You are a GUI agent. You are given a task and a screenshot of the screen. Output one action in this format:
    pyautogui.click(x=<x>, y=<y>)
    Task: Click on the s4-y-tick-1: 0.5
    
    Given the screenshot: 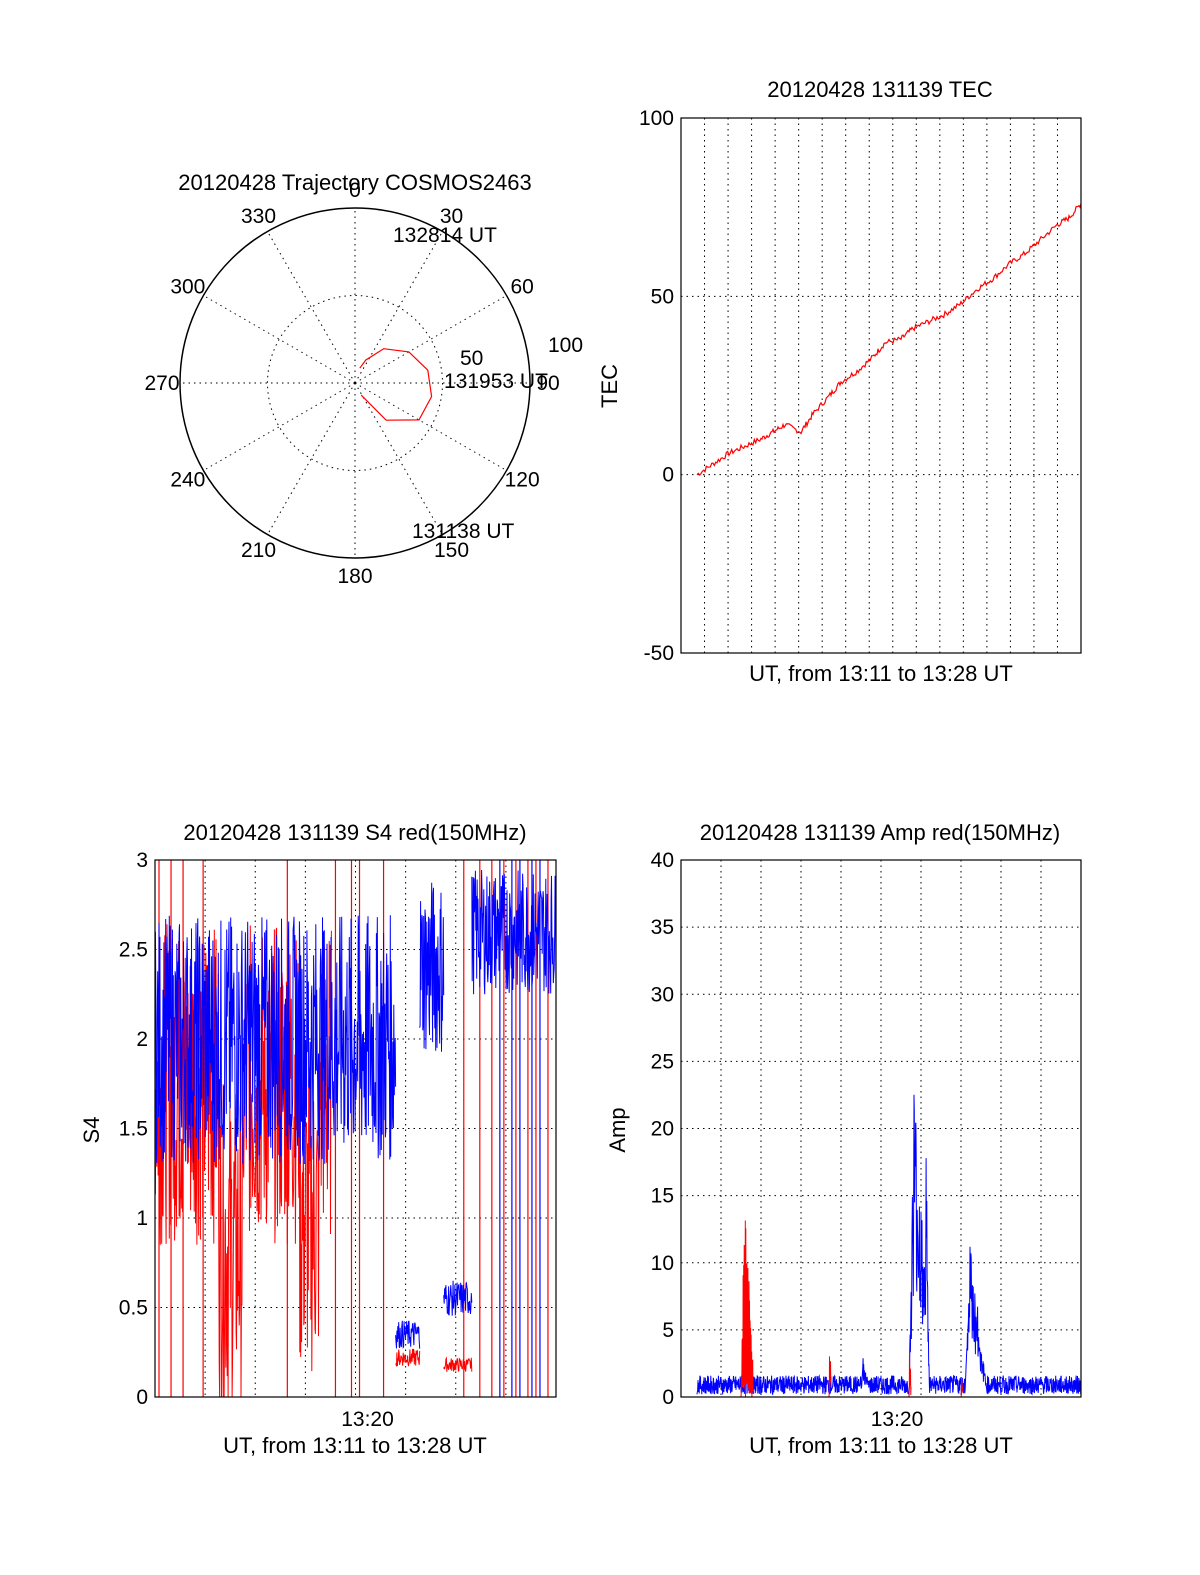 What is the action you would take?
    pyautogui.click(x=133, y=1308)
    